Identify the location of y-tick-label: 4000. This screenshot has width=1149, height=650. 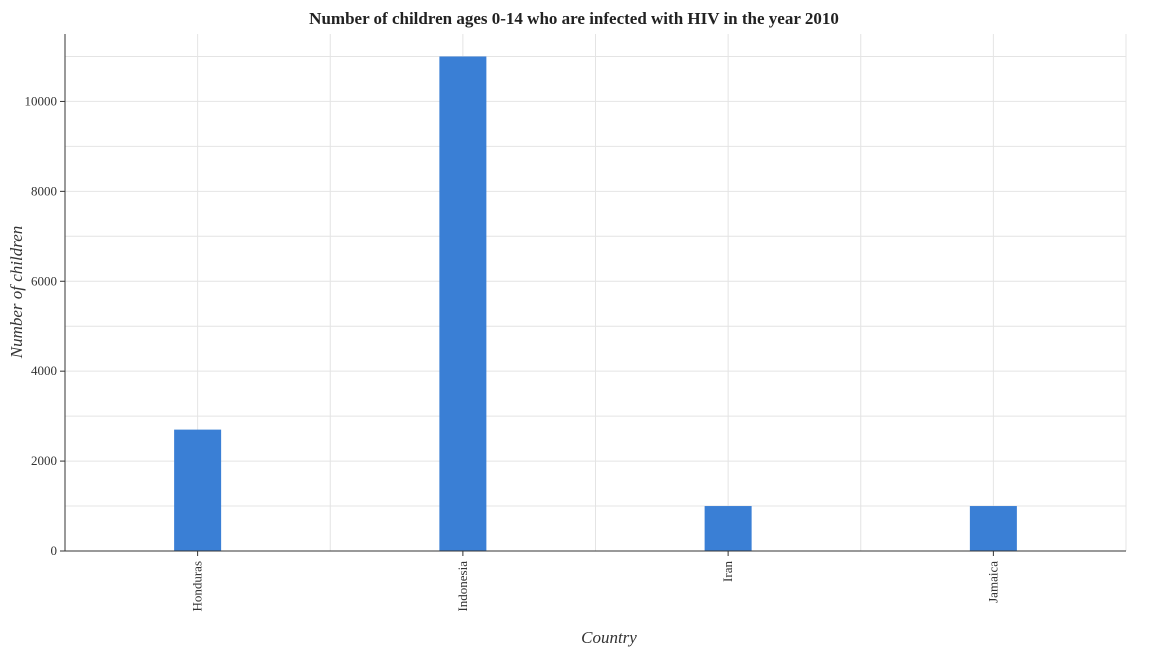
(44, 370).